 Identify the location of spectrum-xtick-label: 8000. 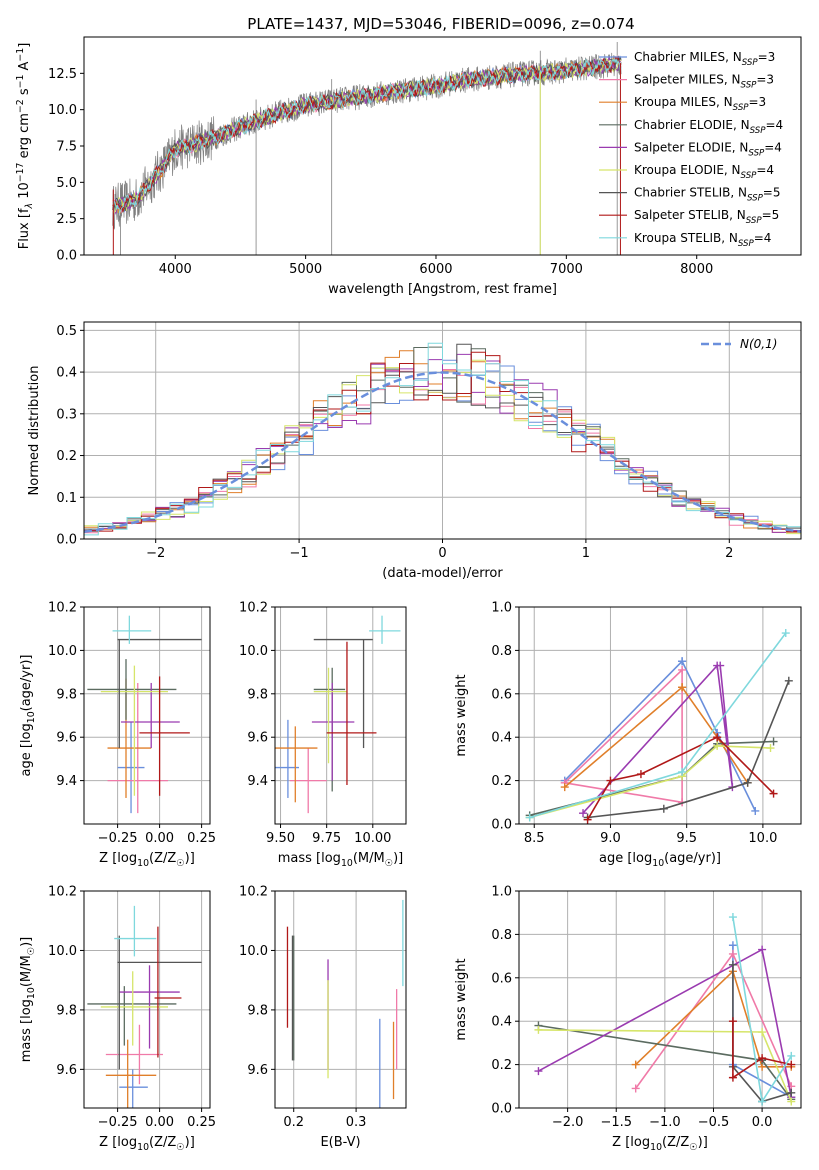
(696, 269).